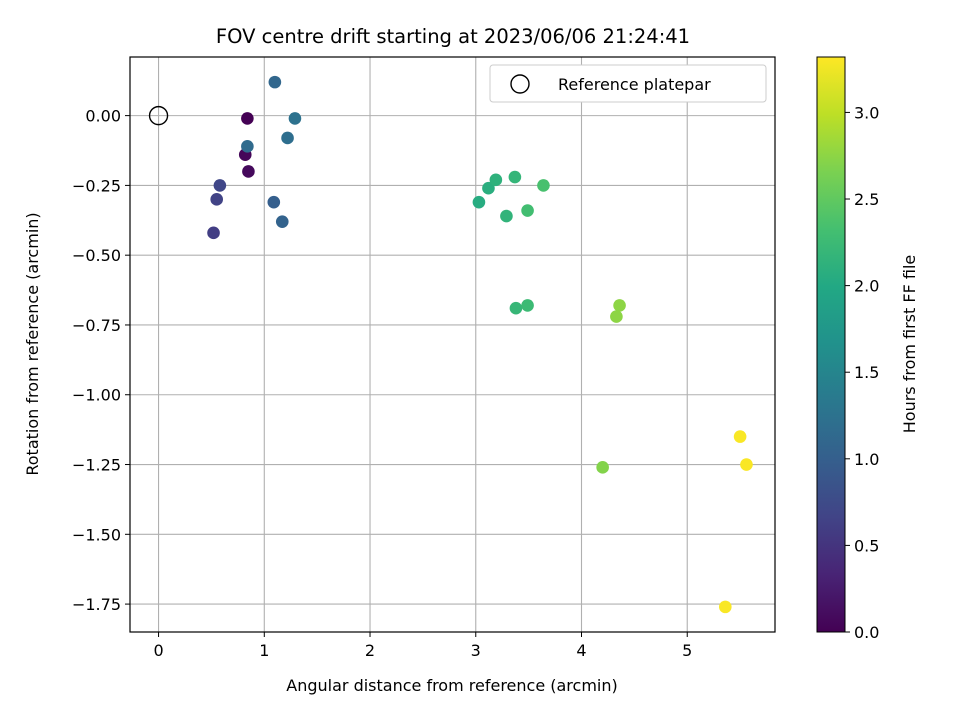  Describe the element at coordinates (96, 465) in the screenshot. I see `y-tick-label: −1.25` at that location.